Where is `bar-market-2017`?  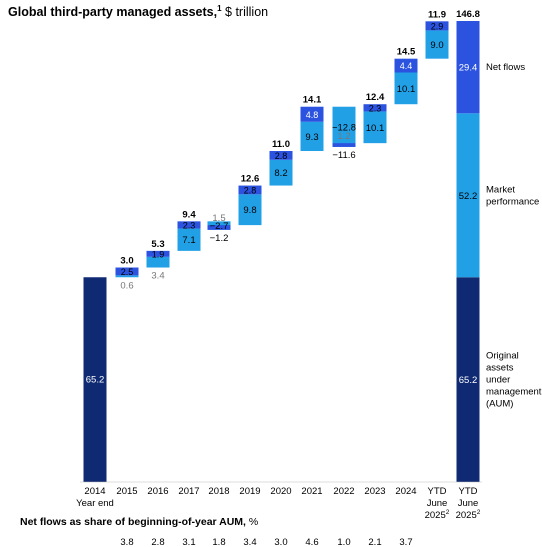 bar-market-2017 is located at coordinates (189, 239).